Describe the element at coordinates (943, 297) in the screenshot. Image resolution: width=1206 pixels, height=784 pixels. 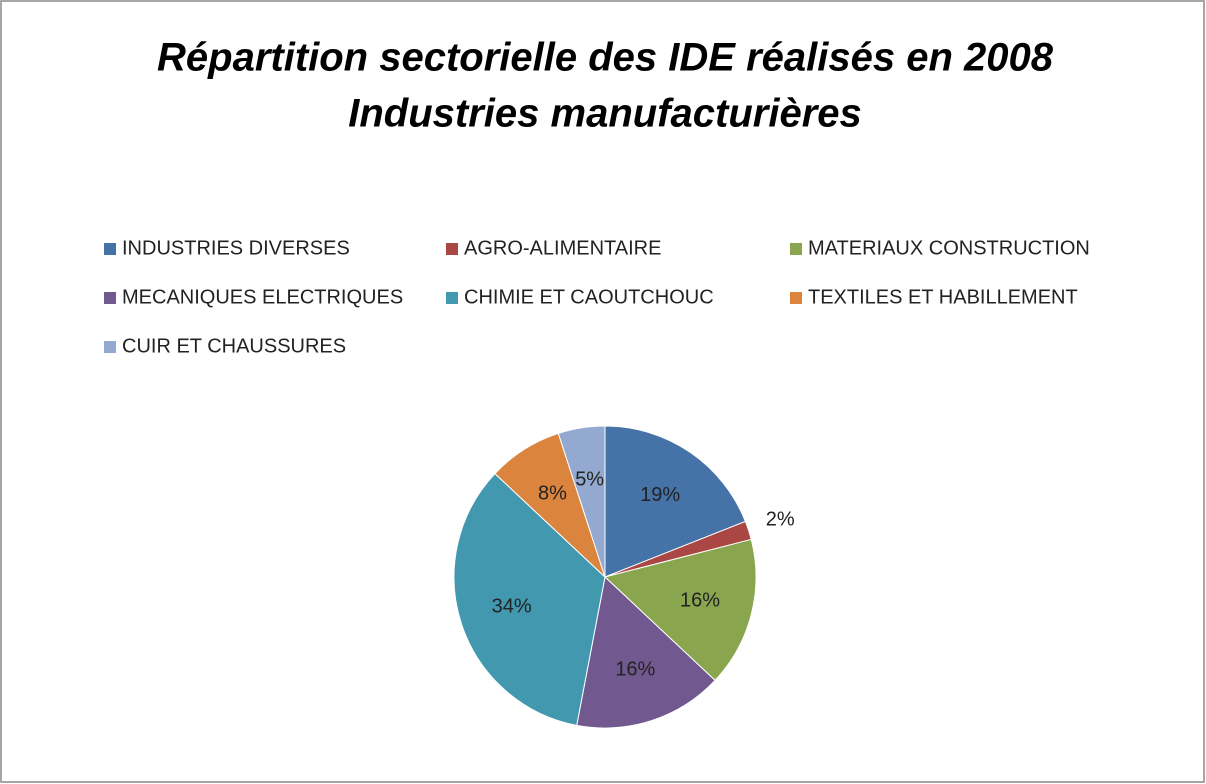
I see `legend-label: TEXTILES ET HABILLEMENT` at that location.